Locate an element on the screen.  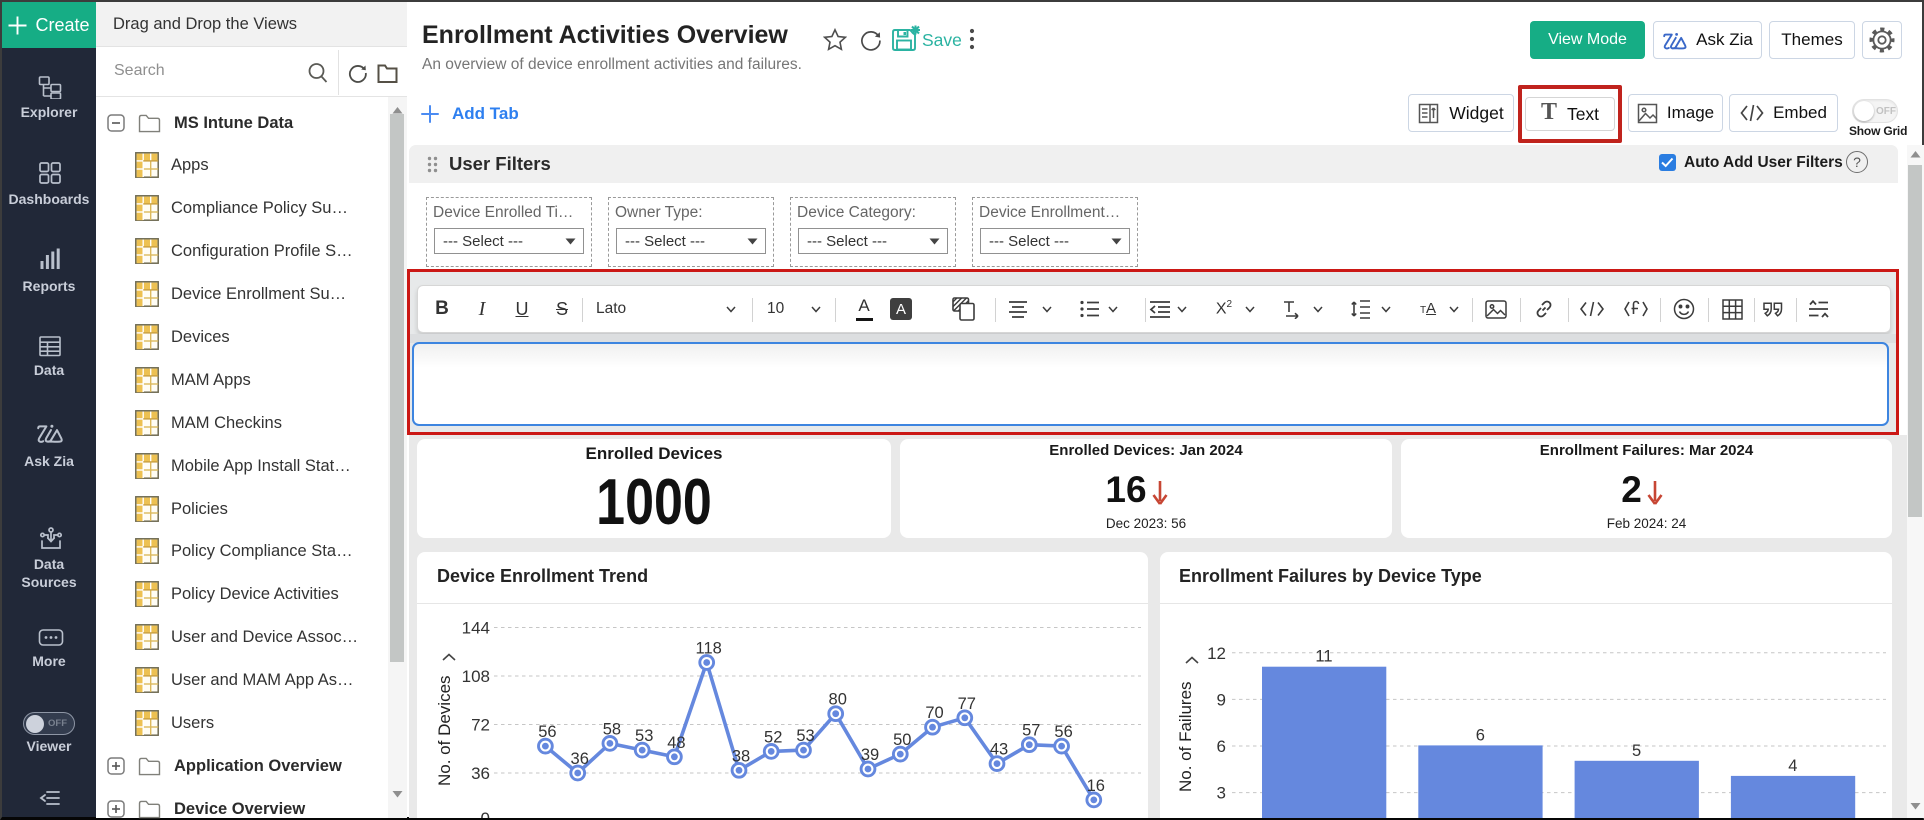
svg-text: 4 is located at coordinates (1792, 766).